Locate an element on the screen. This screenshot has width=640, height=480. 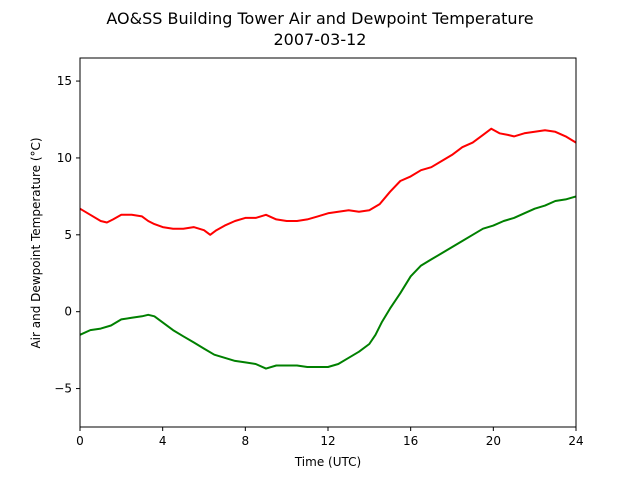
x-tick-label: 24 is located at coordinates (575, 441).